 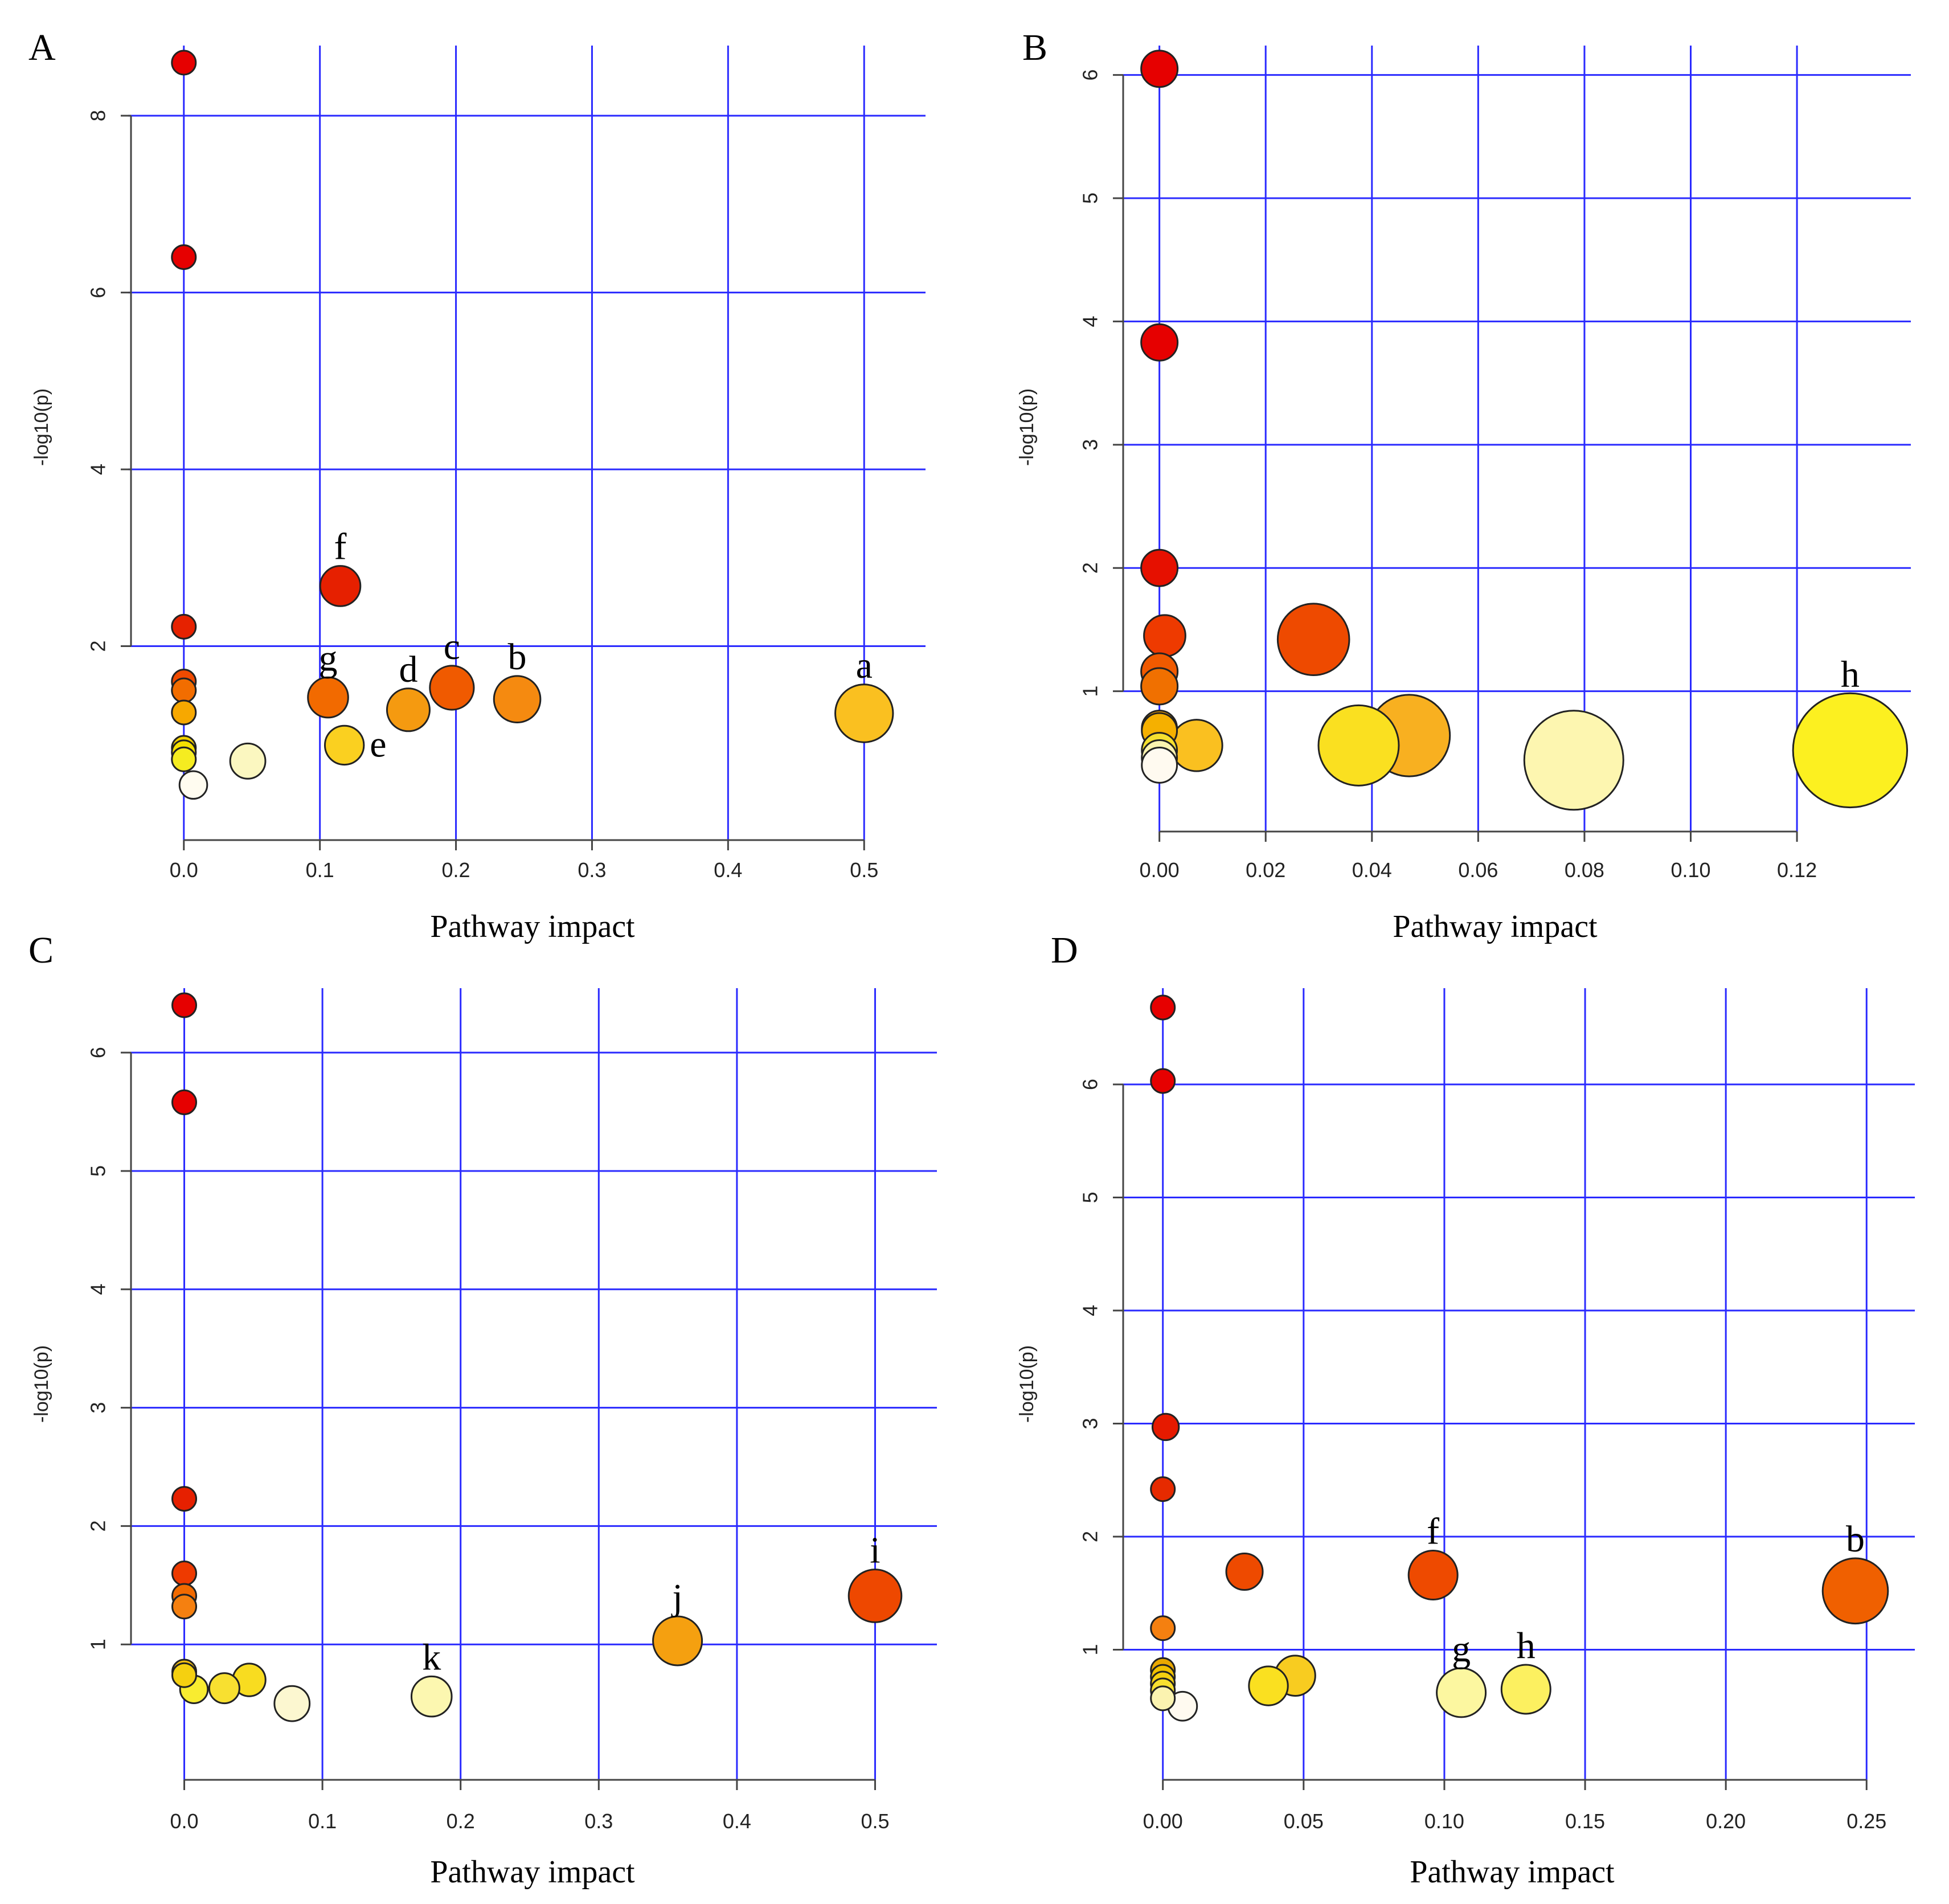 What do you see at coordinates (408, 669) in the screenshot?
I see `pathway-label: d` at bounding box center [408, 669].